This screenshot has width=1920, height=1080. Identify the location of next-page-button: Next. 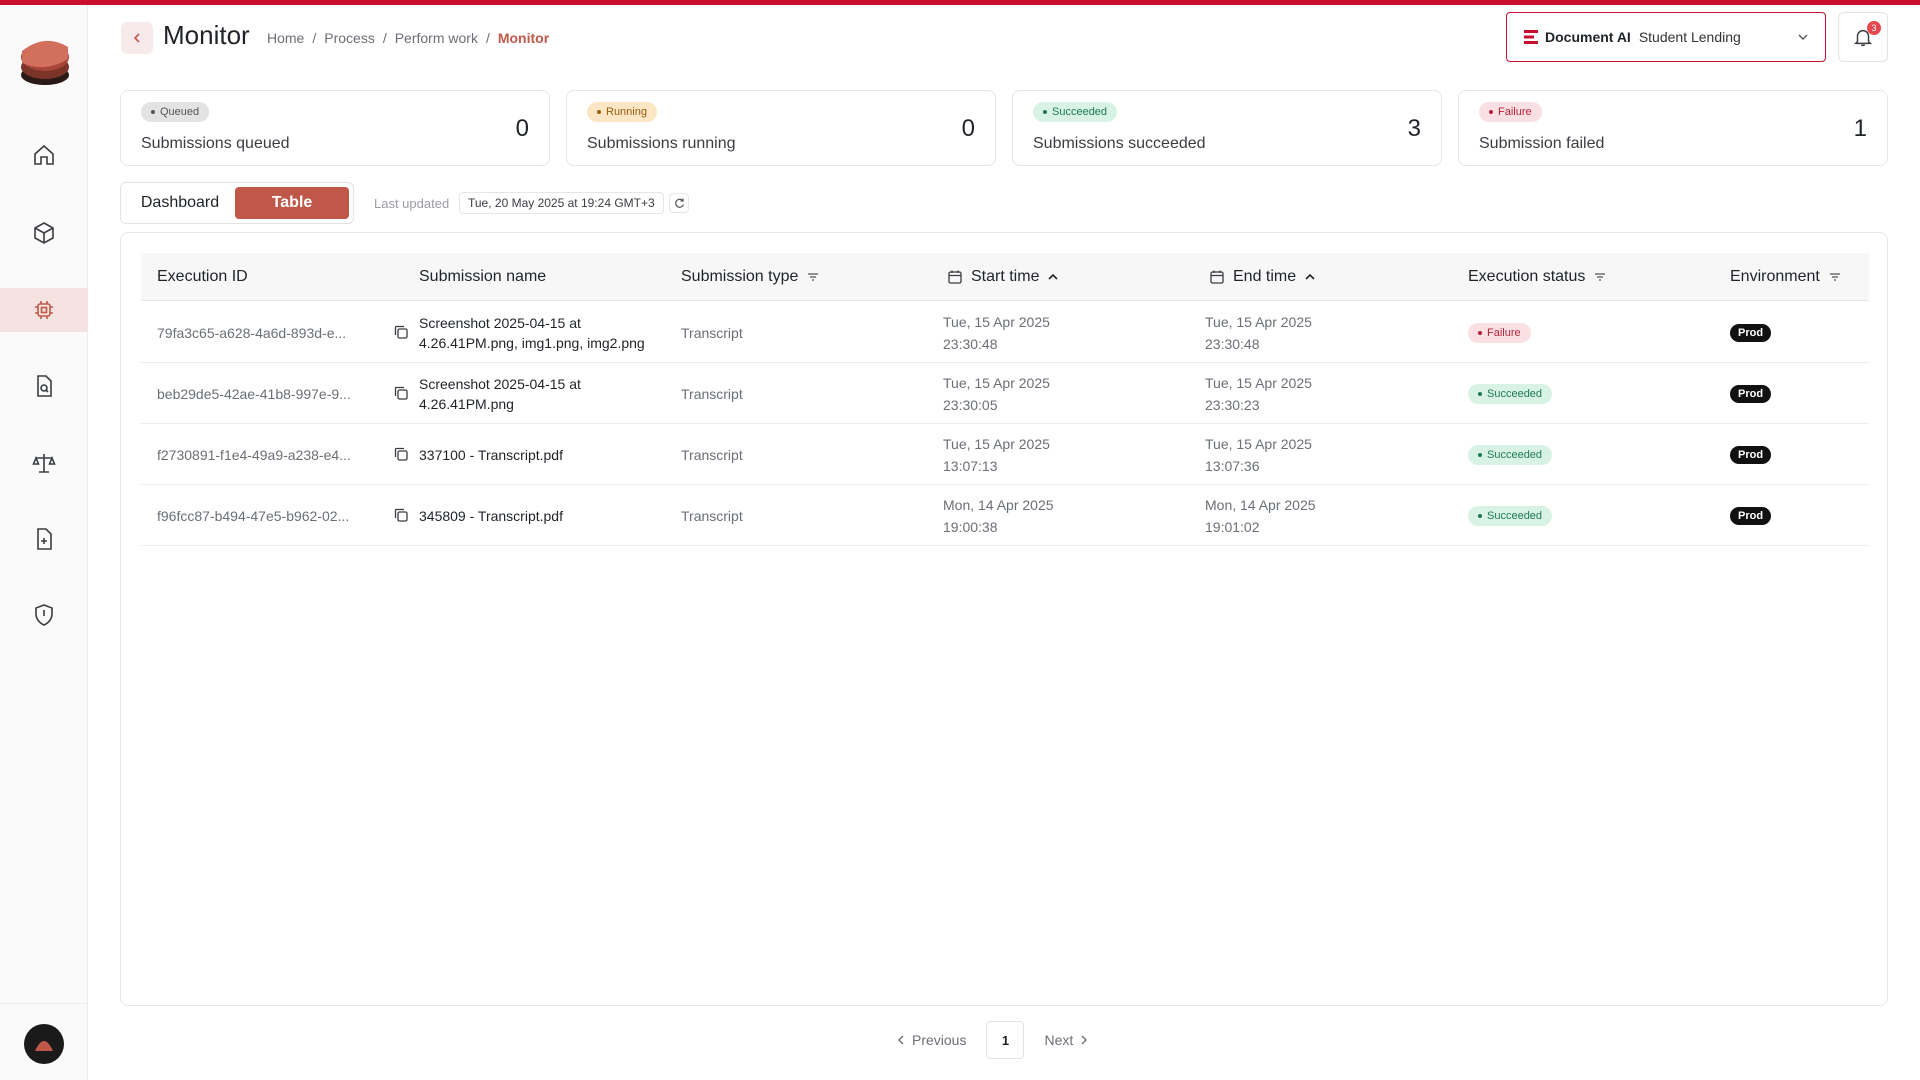
(1066, 1040).